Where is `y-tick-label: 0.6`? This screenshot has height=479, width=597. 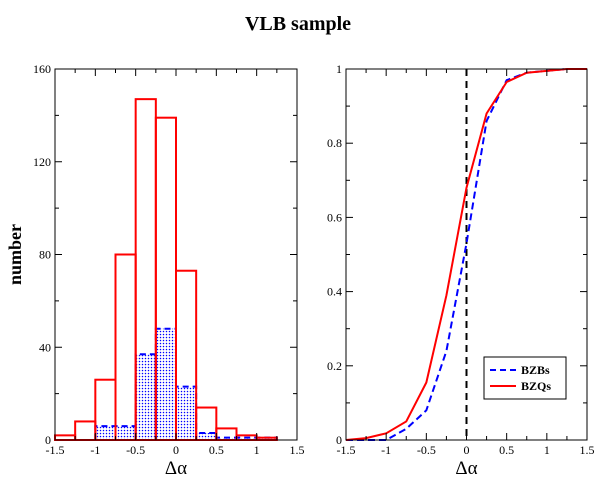 y-tick-label: 0.6 is located at coordinates (334, 217).